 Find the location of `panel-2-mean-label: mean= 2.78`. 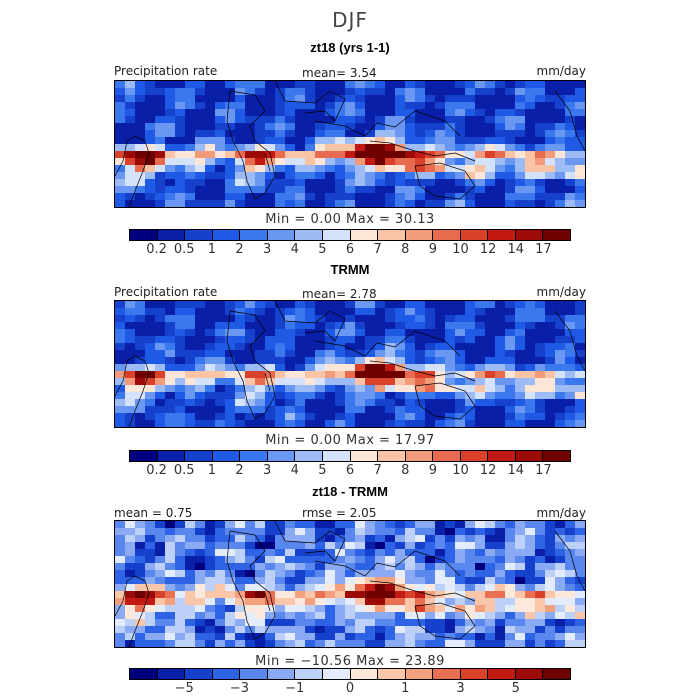

panel-2-mean-label: mean= 2.78 is located at coordinates (339, 294).